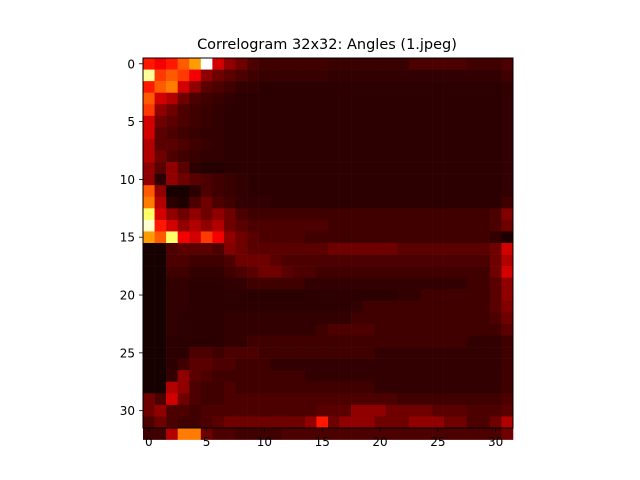 This screenshot has height=480, width=640. Describe the element at coordinates (127, 238) in the screenshot. I see `y-tick-label: 15` at that location.